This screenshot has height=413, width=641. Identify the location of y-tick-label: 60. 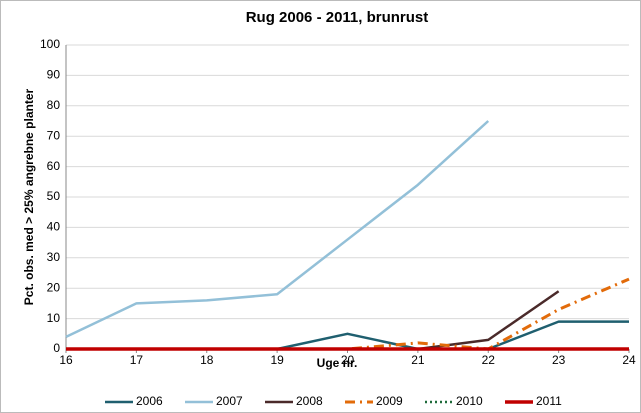
(54, 166).